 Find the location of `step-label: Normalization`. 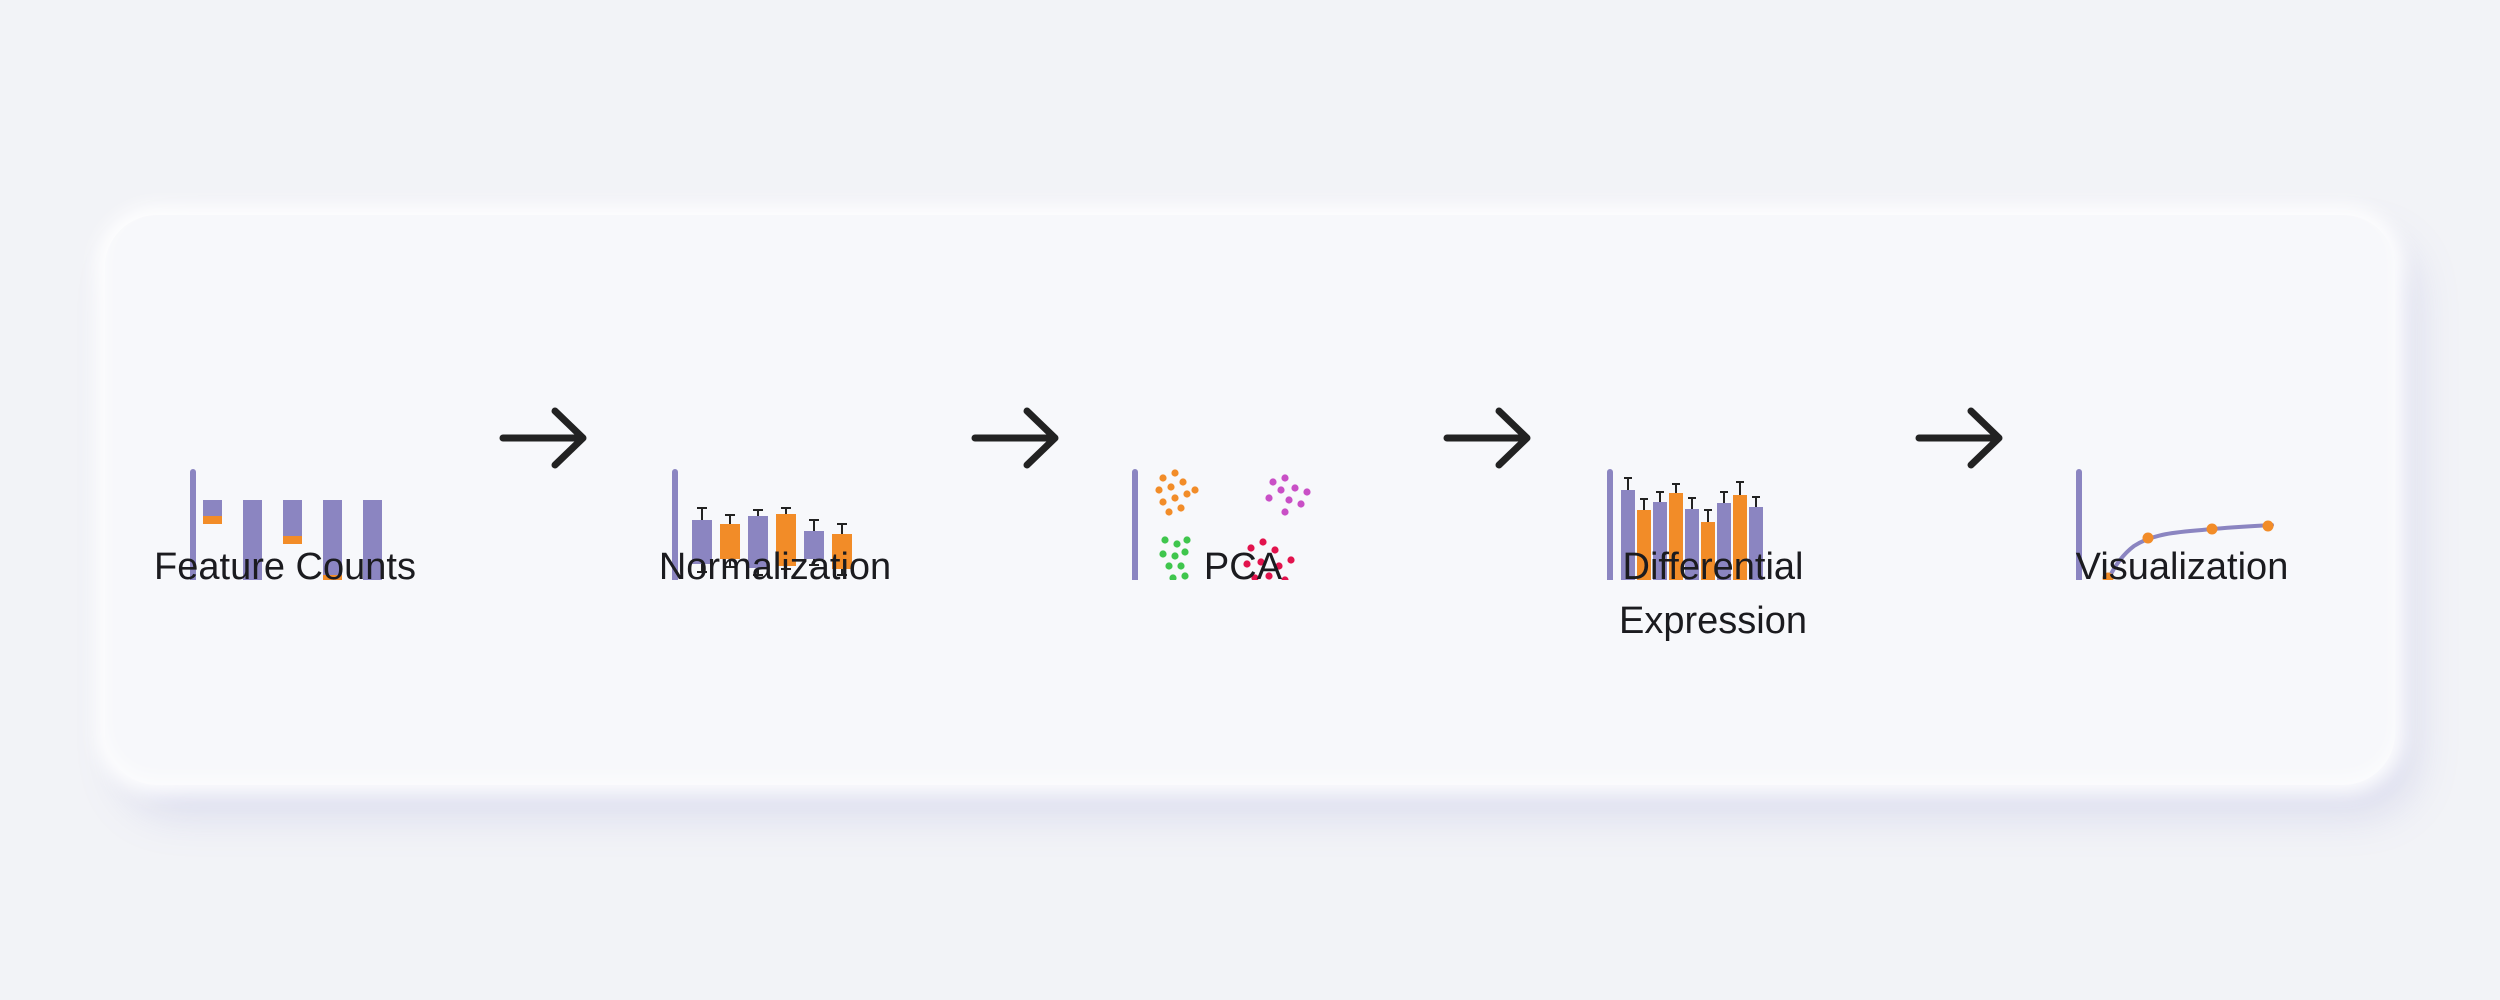

step-label: Normalization is located at coordinates (775, 567).